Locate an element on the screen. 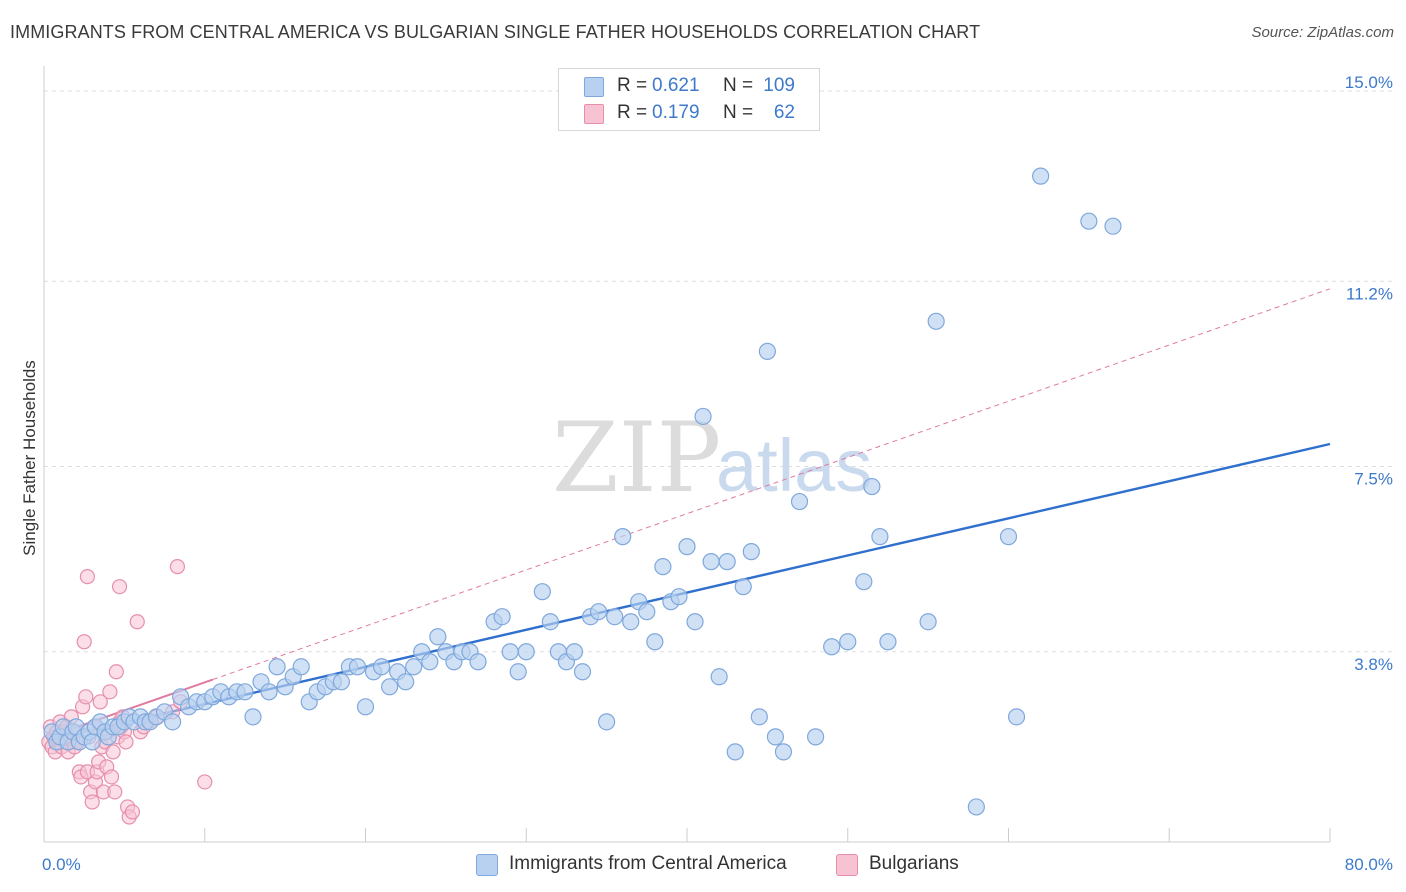  blue-swatch-icon is located at coordinates (594, 87).